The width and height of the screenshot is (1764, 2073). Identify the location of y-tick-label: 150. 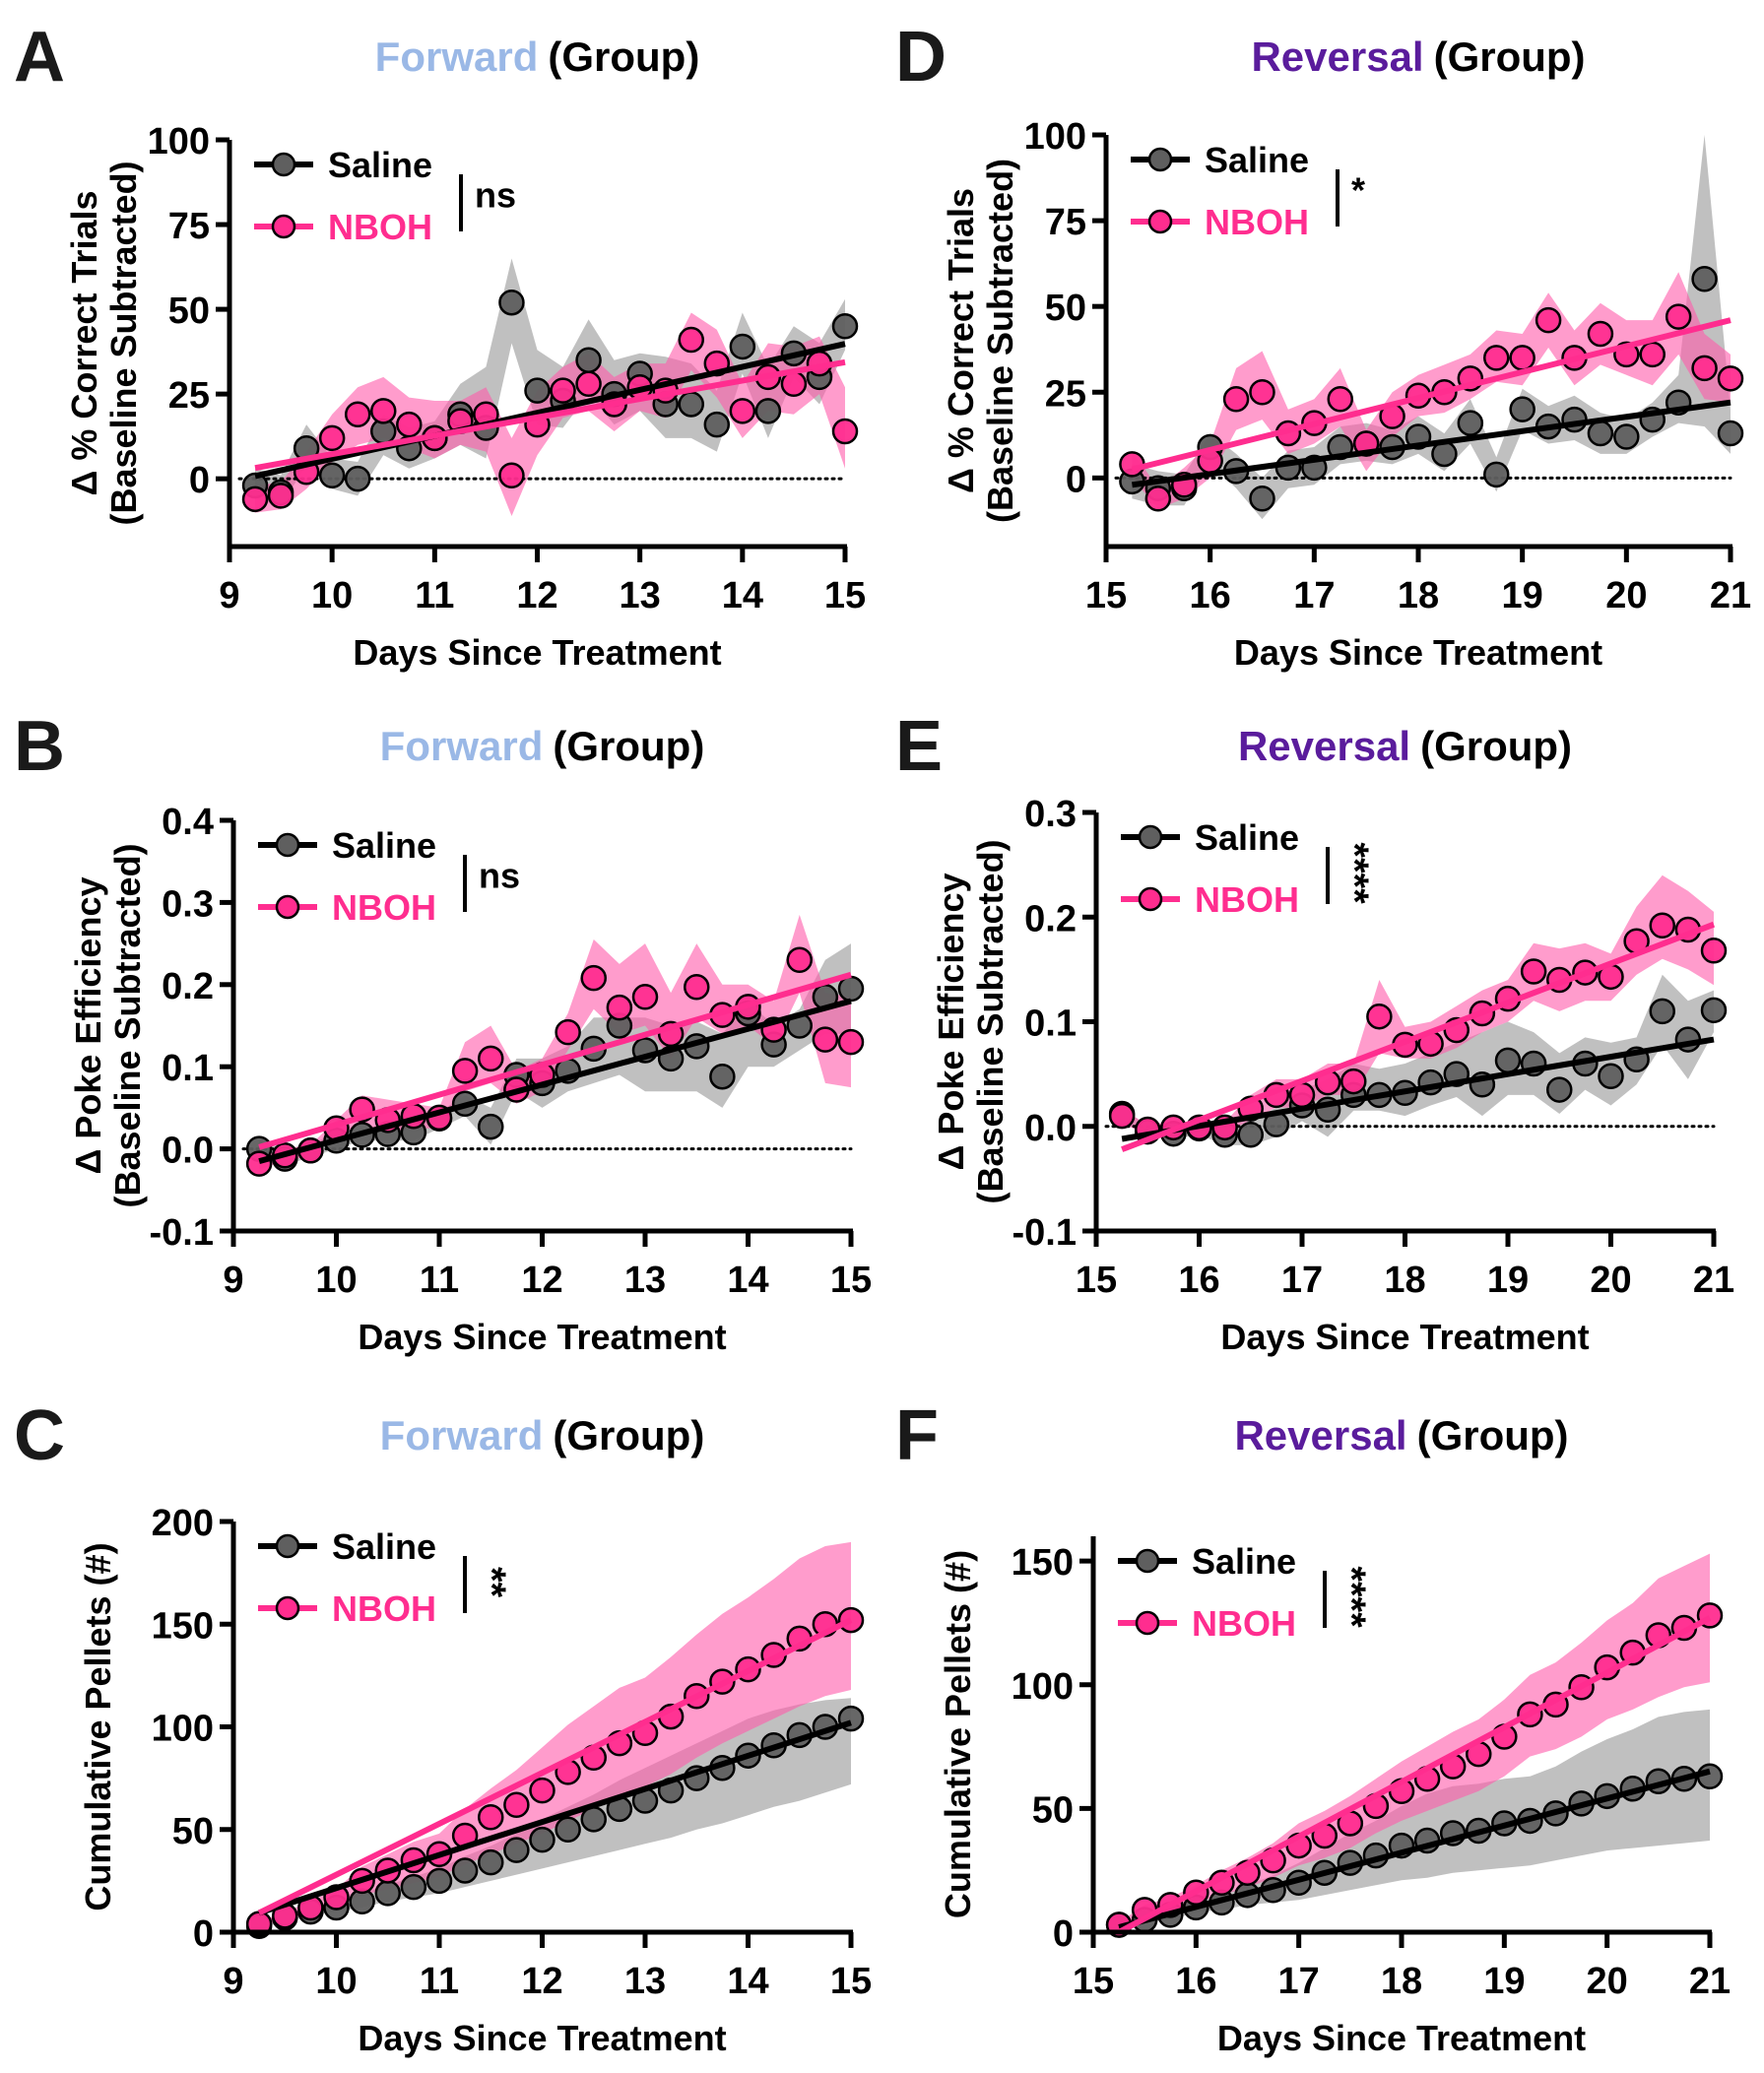
(1043, 1563).